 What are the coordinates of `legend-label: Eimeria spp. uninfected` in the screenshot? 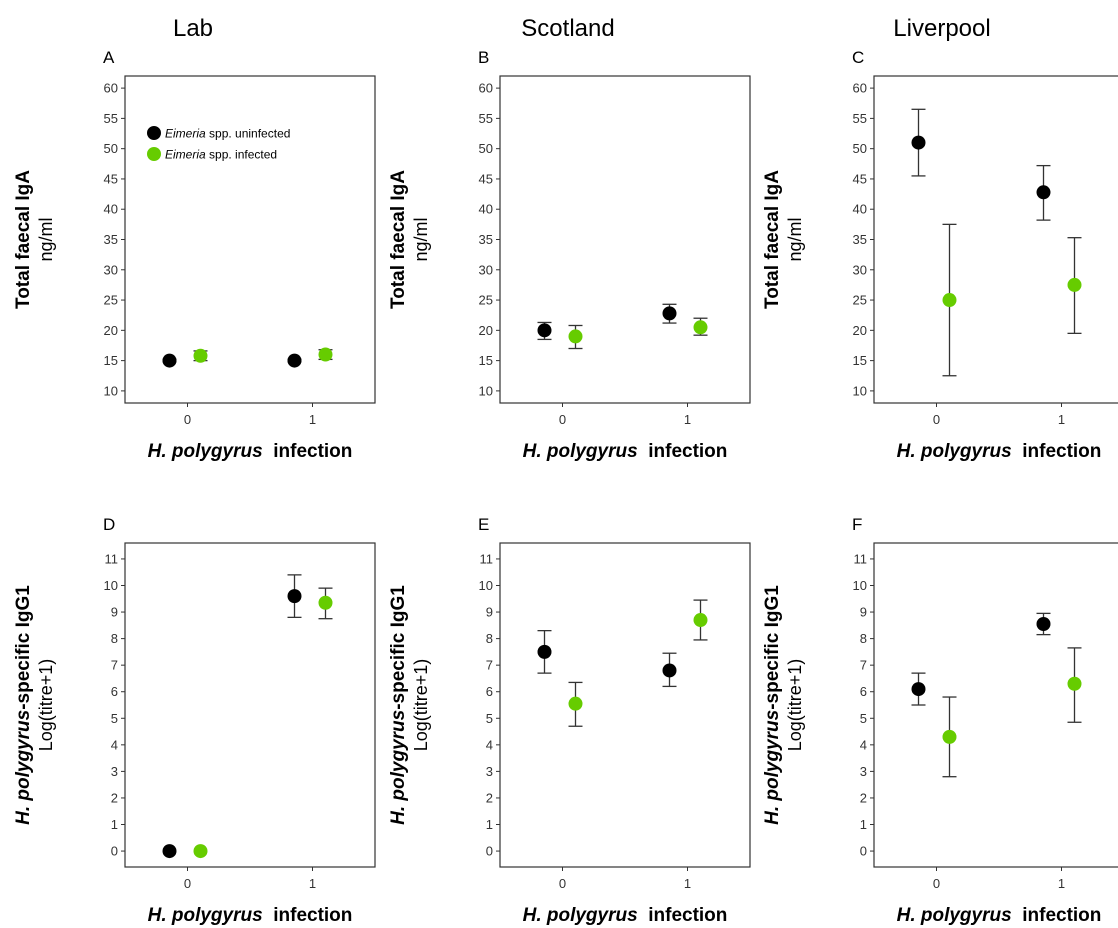 It's located at (227, 134).